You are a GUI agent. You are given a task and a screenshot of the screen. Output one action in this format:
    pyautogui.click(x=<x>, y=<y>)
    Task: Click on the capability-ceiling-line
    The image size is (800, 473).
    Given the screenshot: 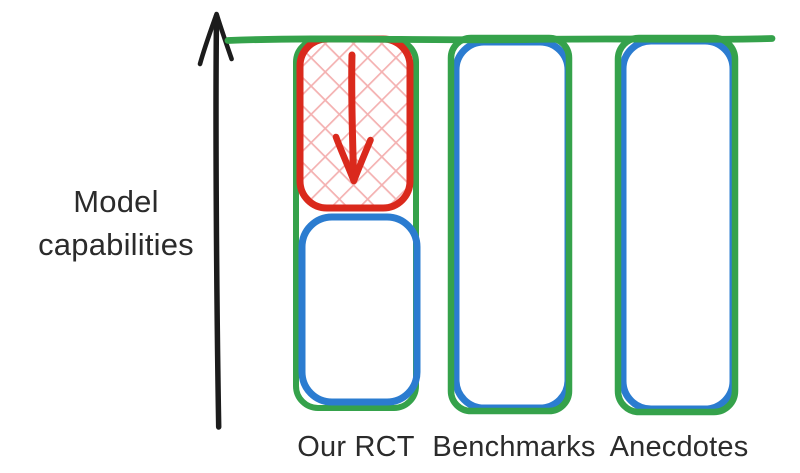 What is the action you would take?
    pyautogui.click(x=500, y=39)
    